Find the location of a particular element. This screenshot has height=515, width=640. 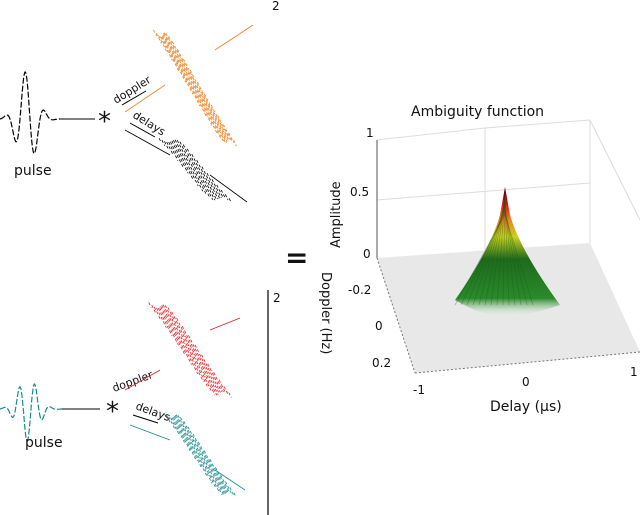

z-tick: 1 is located at coordinates (370, 133).